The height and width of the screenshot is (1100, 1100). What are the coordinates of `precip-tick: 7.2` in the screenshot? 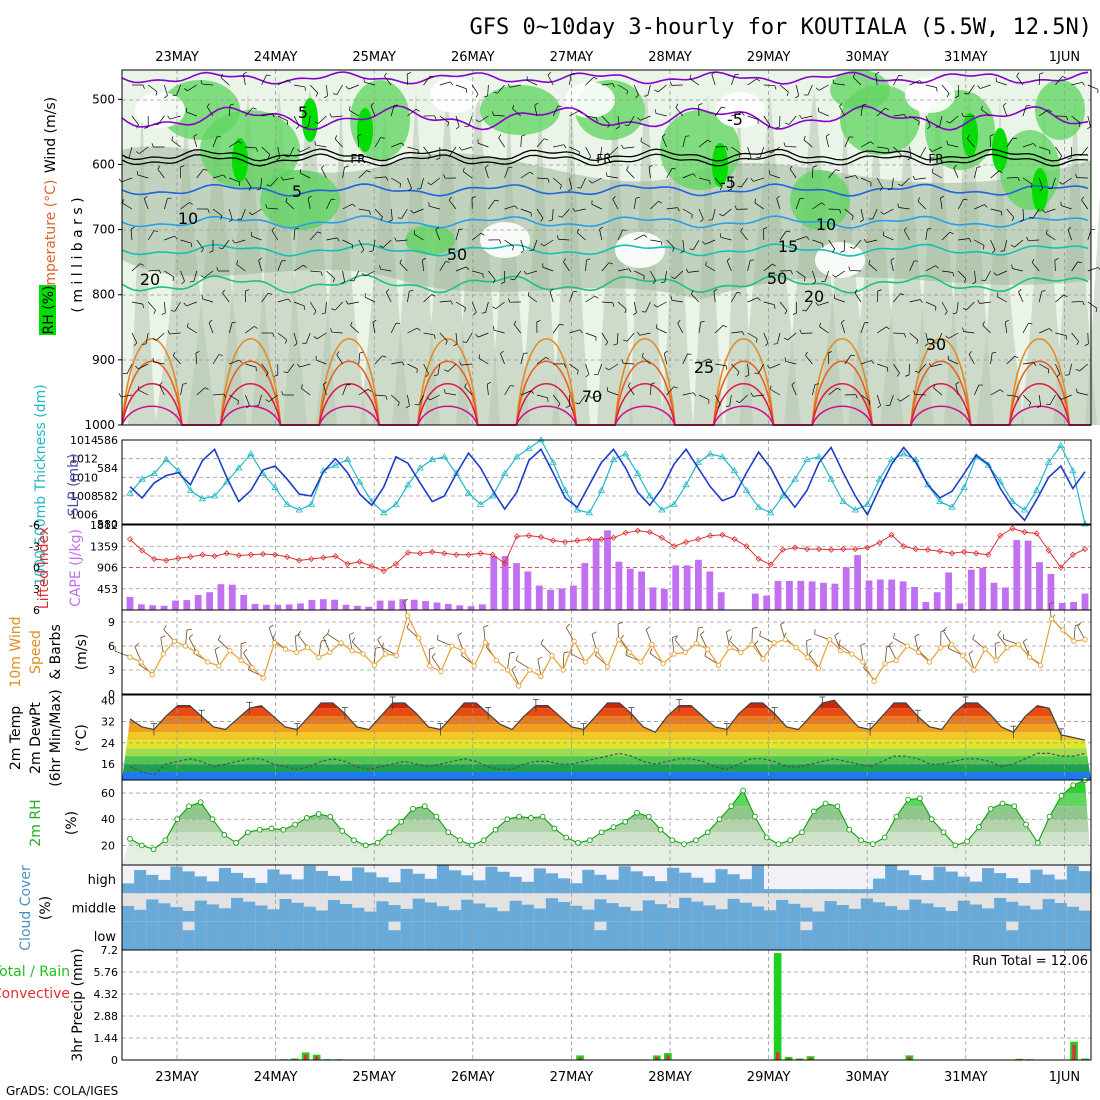 It's located at (110, 950).